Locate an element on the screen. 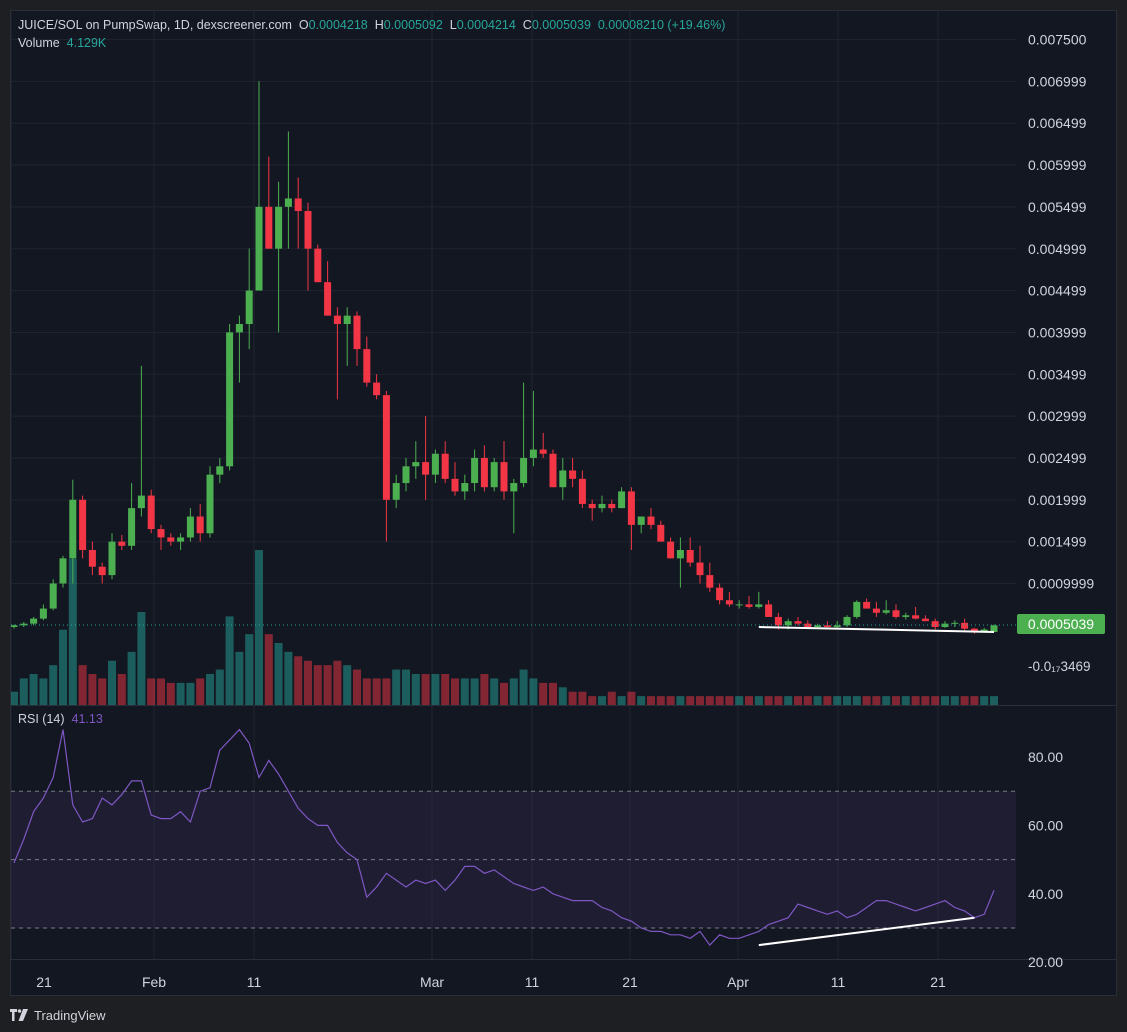 The height and width of the screenshot is (1032, 1127). legend-close-label: C is located at coordinates (527, 25).